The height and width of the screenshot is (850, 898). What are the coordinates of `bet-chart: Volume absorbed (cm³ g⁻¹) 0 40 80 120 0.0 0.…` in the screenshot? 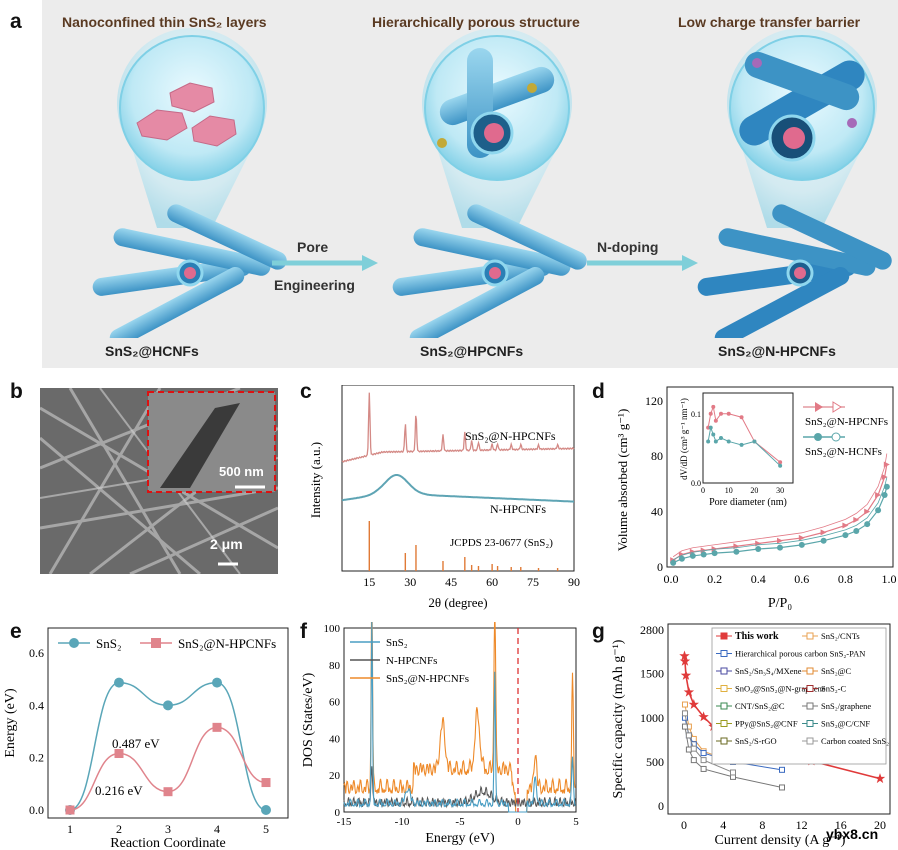 It's located at (756, 498).